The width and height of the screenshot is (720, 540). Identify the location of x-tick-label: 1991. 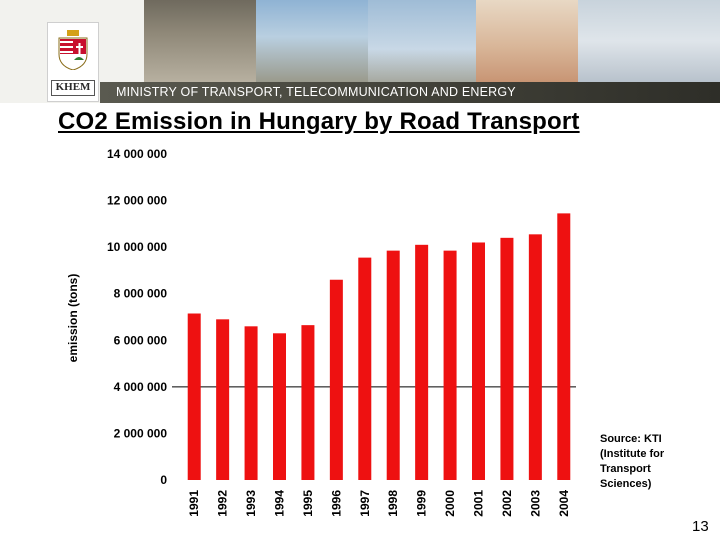
(194, 503).